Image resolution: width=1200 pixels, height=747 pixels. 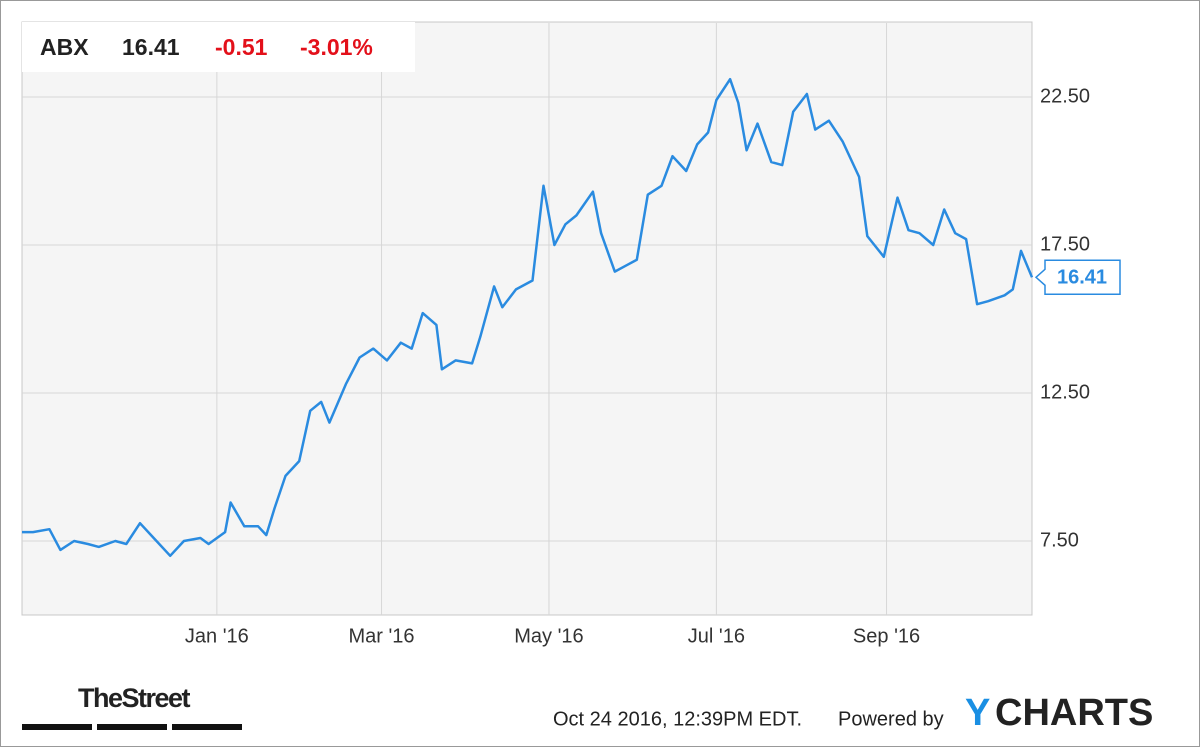 I want to click on x-tick-label: Jul '16, so click(x=716, y=636).